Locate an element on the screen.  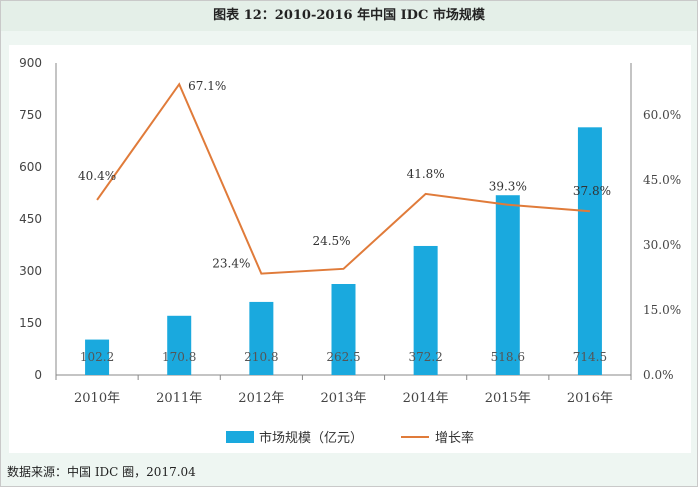
y-right-tick-label: 30.0% is located at coordinates (662, 245).